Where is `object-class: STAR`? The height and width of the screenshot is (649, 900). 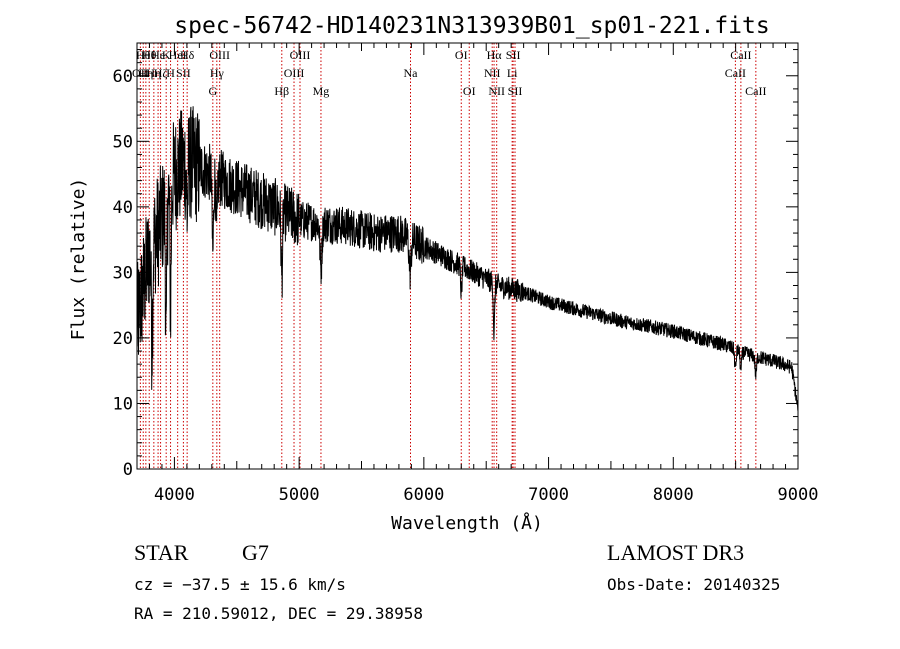 object-class: STAR is located at coordinates (161, 552).